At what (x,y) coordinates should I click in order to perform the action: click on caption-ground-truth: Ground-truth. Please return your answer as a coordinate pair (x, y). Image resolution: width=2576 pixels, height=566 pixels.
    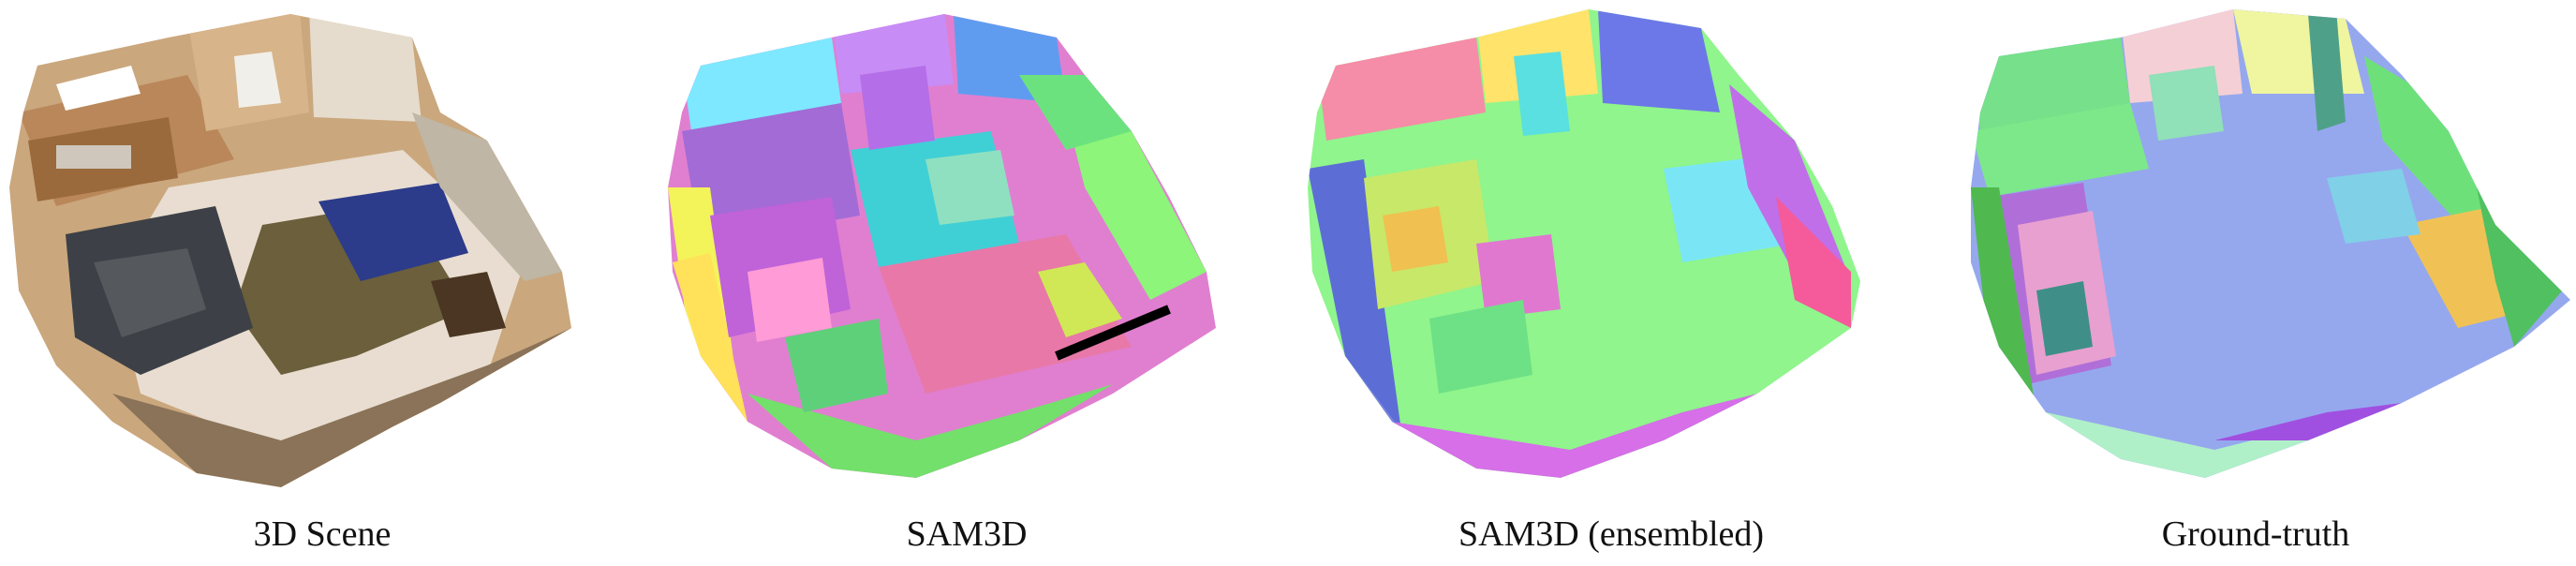
    Looking at the image, I should click on (2255, 534).